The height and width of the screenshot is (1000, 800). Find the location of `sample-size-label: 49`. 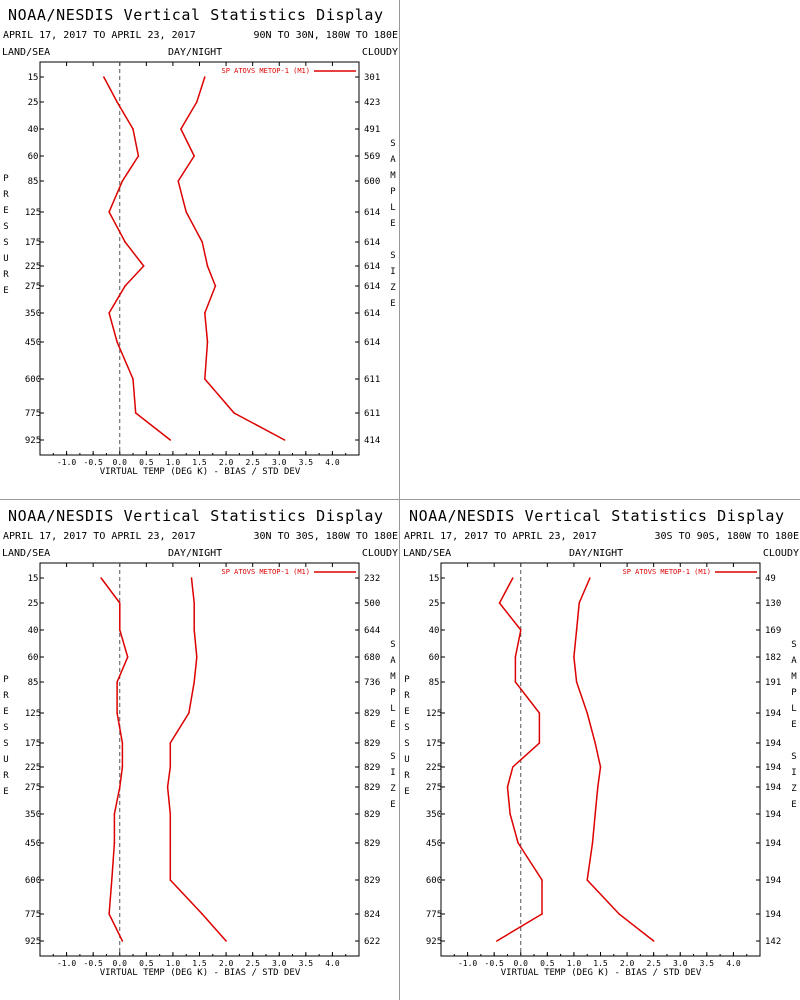

sample-size-label: 49 is located at coordinates (770, 579).